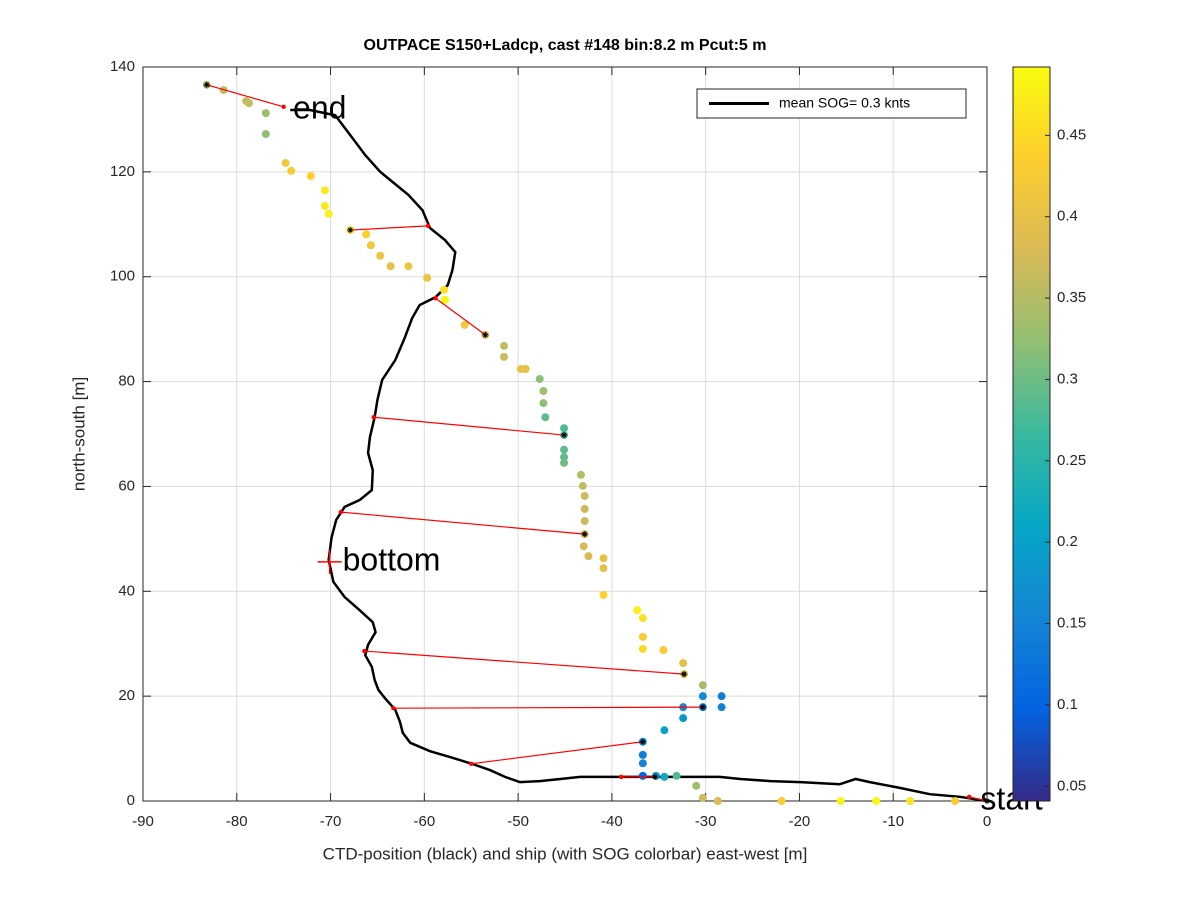 The width and height of the screenshot is (1200, 900). Describe the element at coordinates (424, 821) in the screenshot. I see `x-tick-label: -60` at that location.